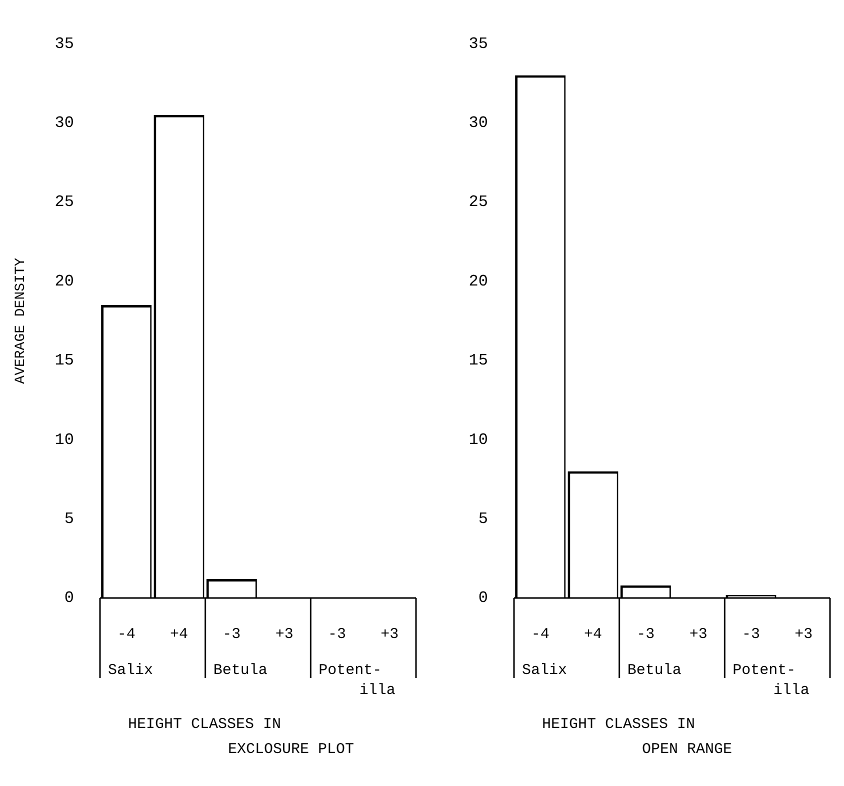 This screenshot has width=844, height=786. What do you see at coordinates (638, 737) in the screenshot?
I see `x-axis-title: HEIGHT CLASSES IN OPEN RANGE` at bounding box center [638, 737].